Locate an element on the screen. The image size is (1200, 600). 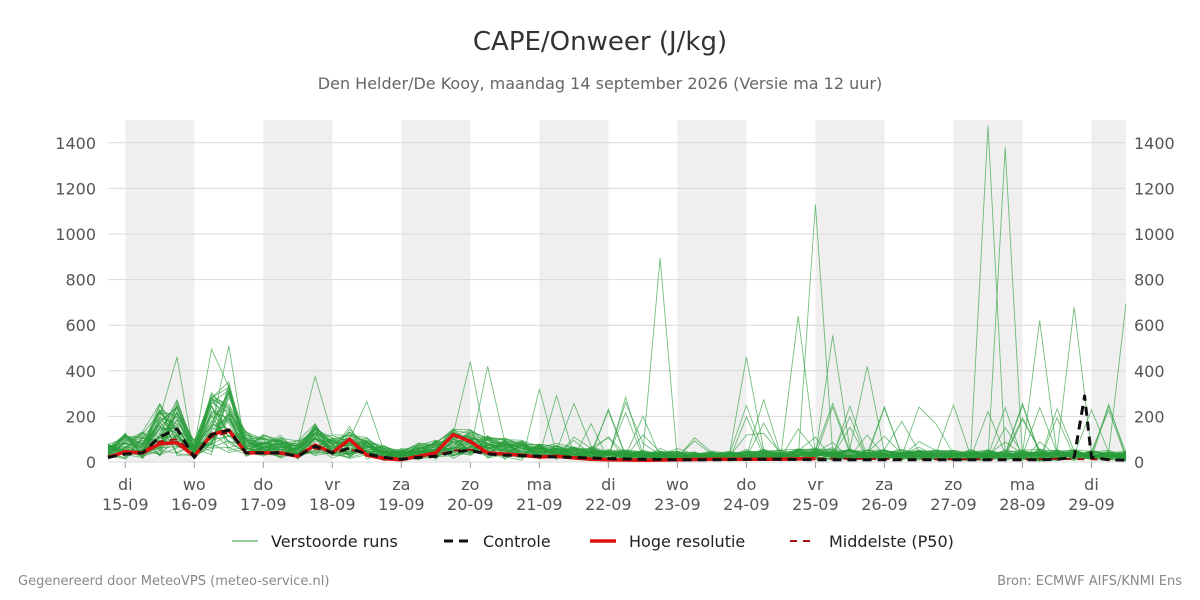
main-lines is located at coordinates (617, 428).